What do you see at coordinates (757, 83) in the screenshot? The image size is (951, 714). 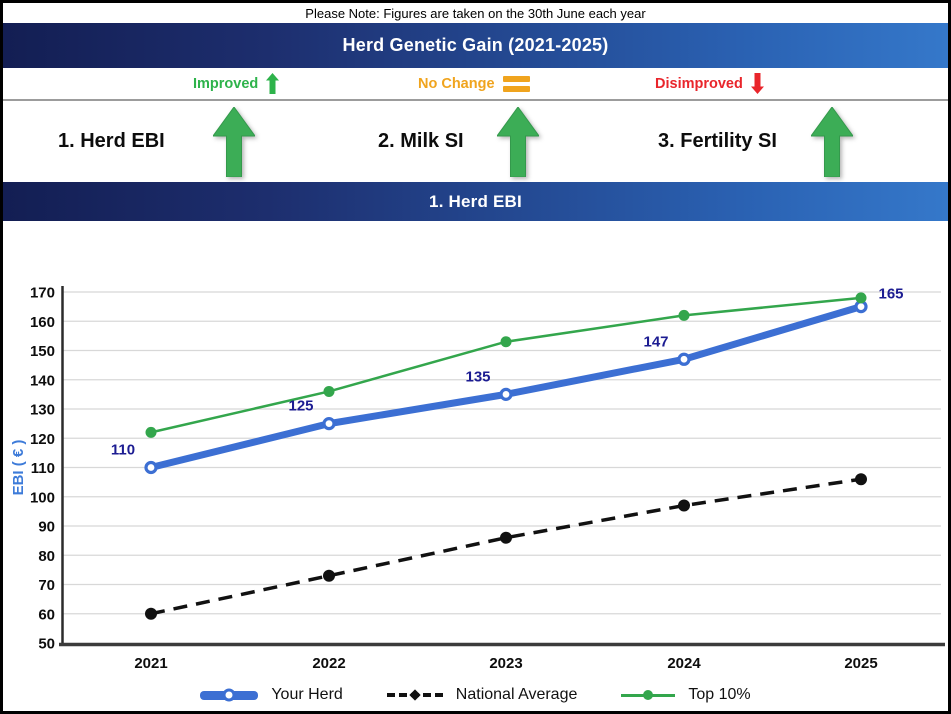 I see `down-arrow-icon` at bounding box center [757, 83].